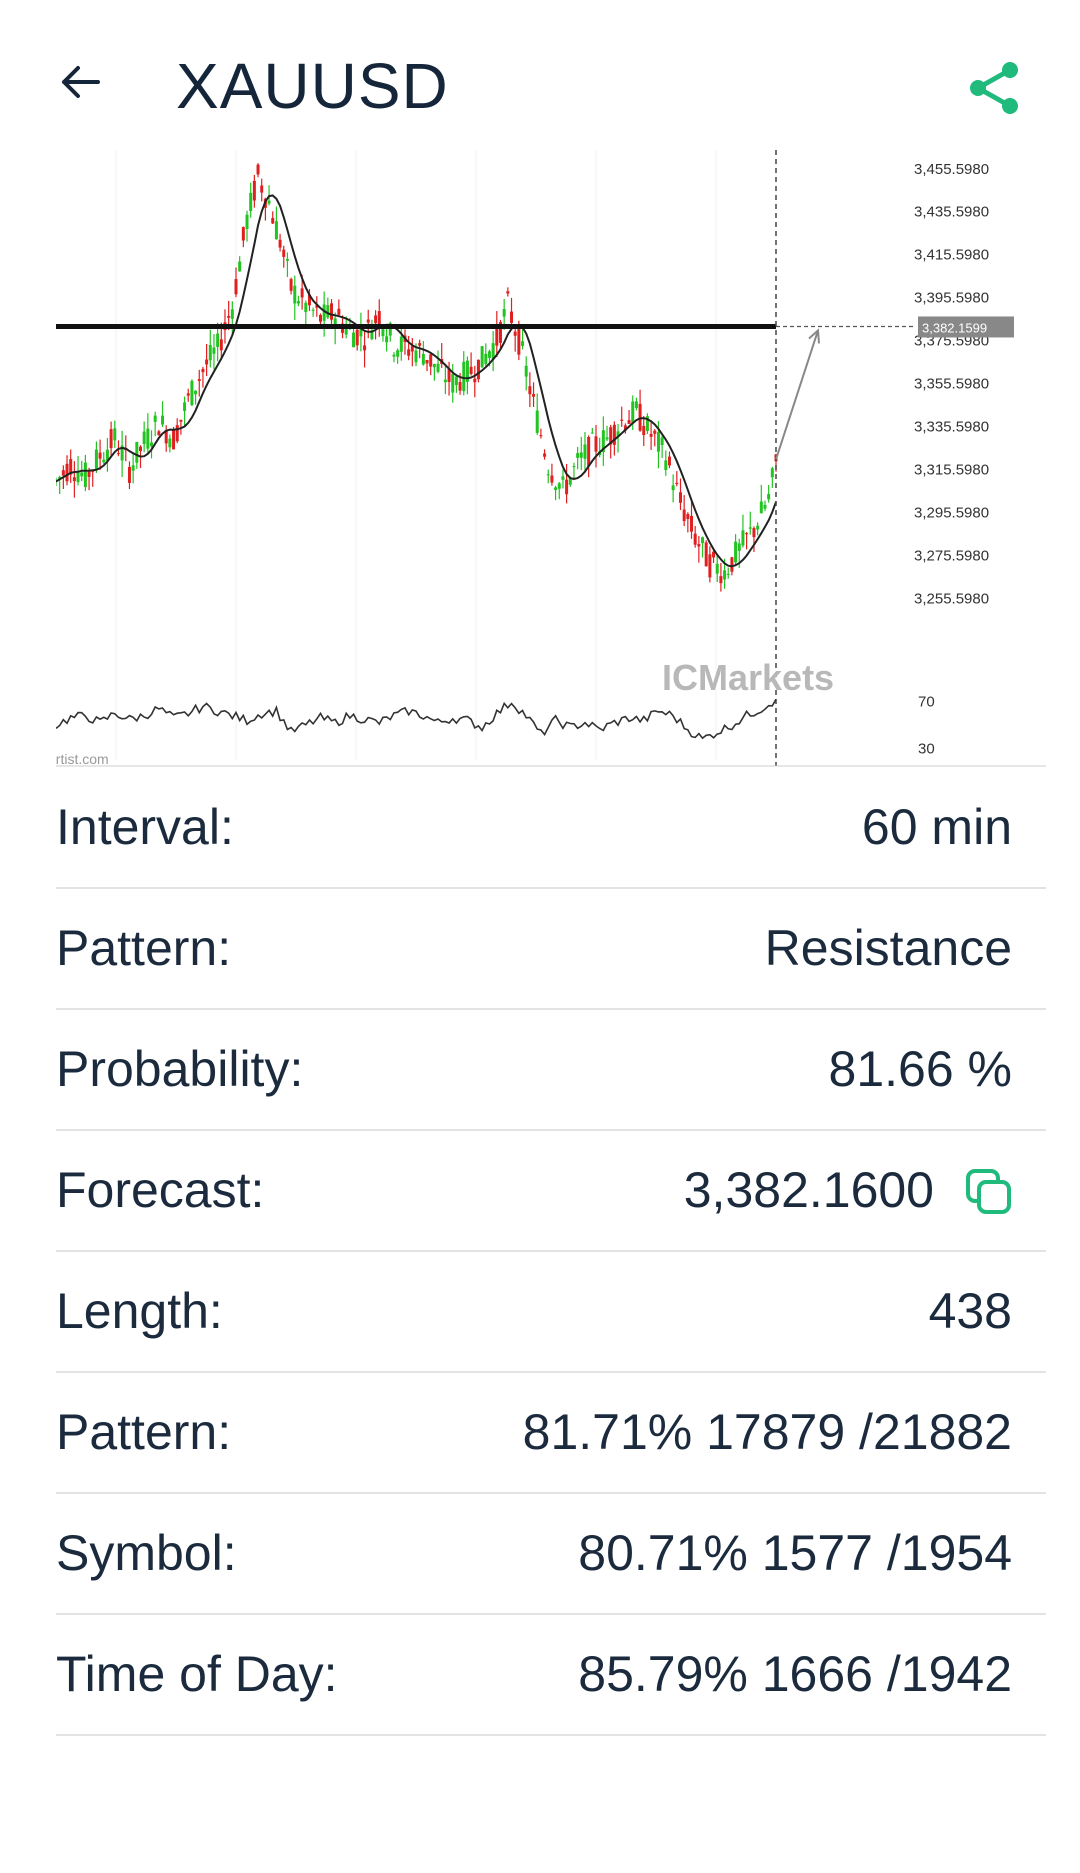 Image resolution: width=1080 pixels, height=1873 pixels. What do you see at coordinates (416, 381) in the screenshot?
I see `moving-average-line` at bounding box center [416, 381].